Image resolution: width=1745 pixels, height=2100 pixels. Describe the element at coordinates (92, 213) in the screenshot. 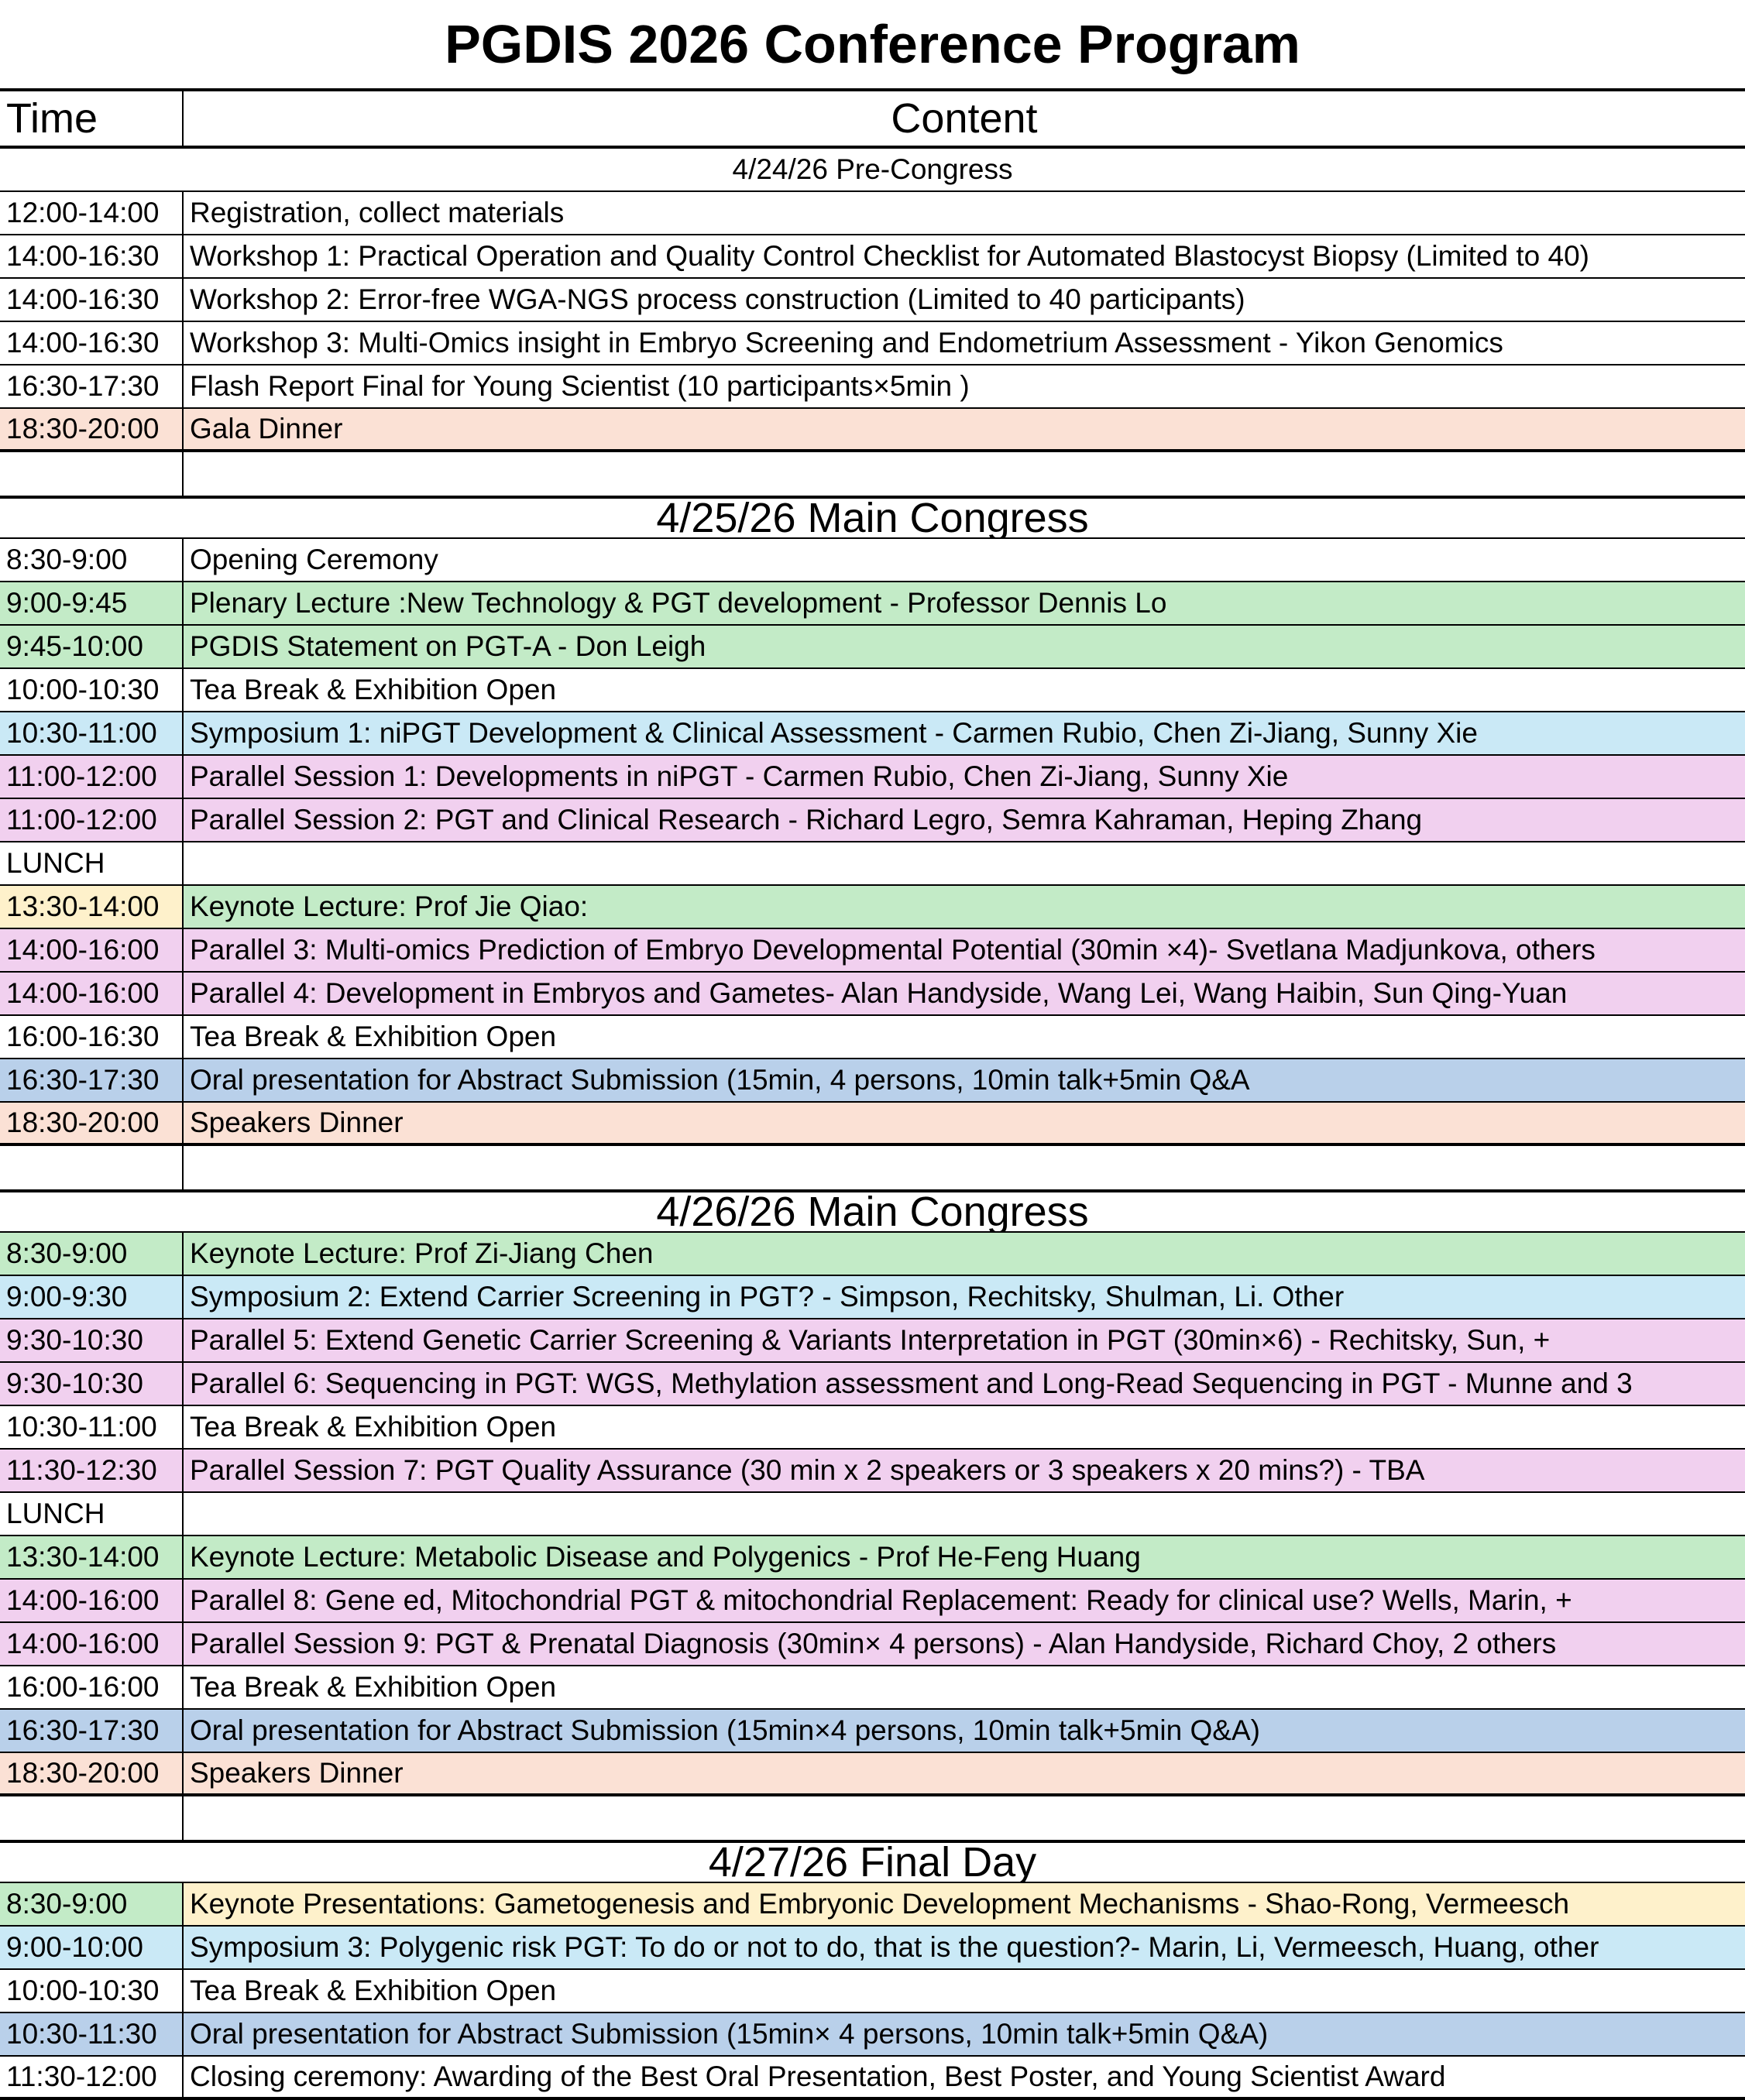

I see `time-cell: 12:00-14:00` at that location.